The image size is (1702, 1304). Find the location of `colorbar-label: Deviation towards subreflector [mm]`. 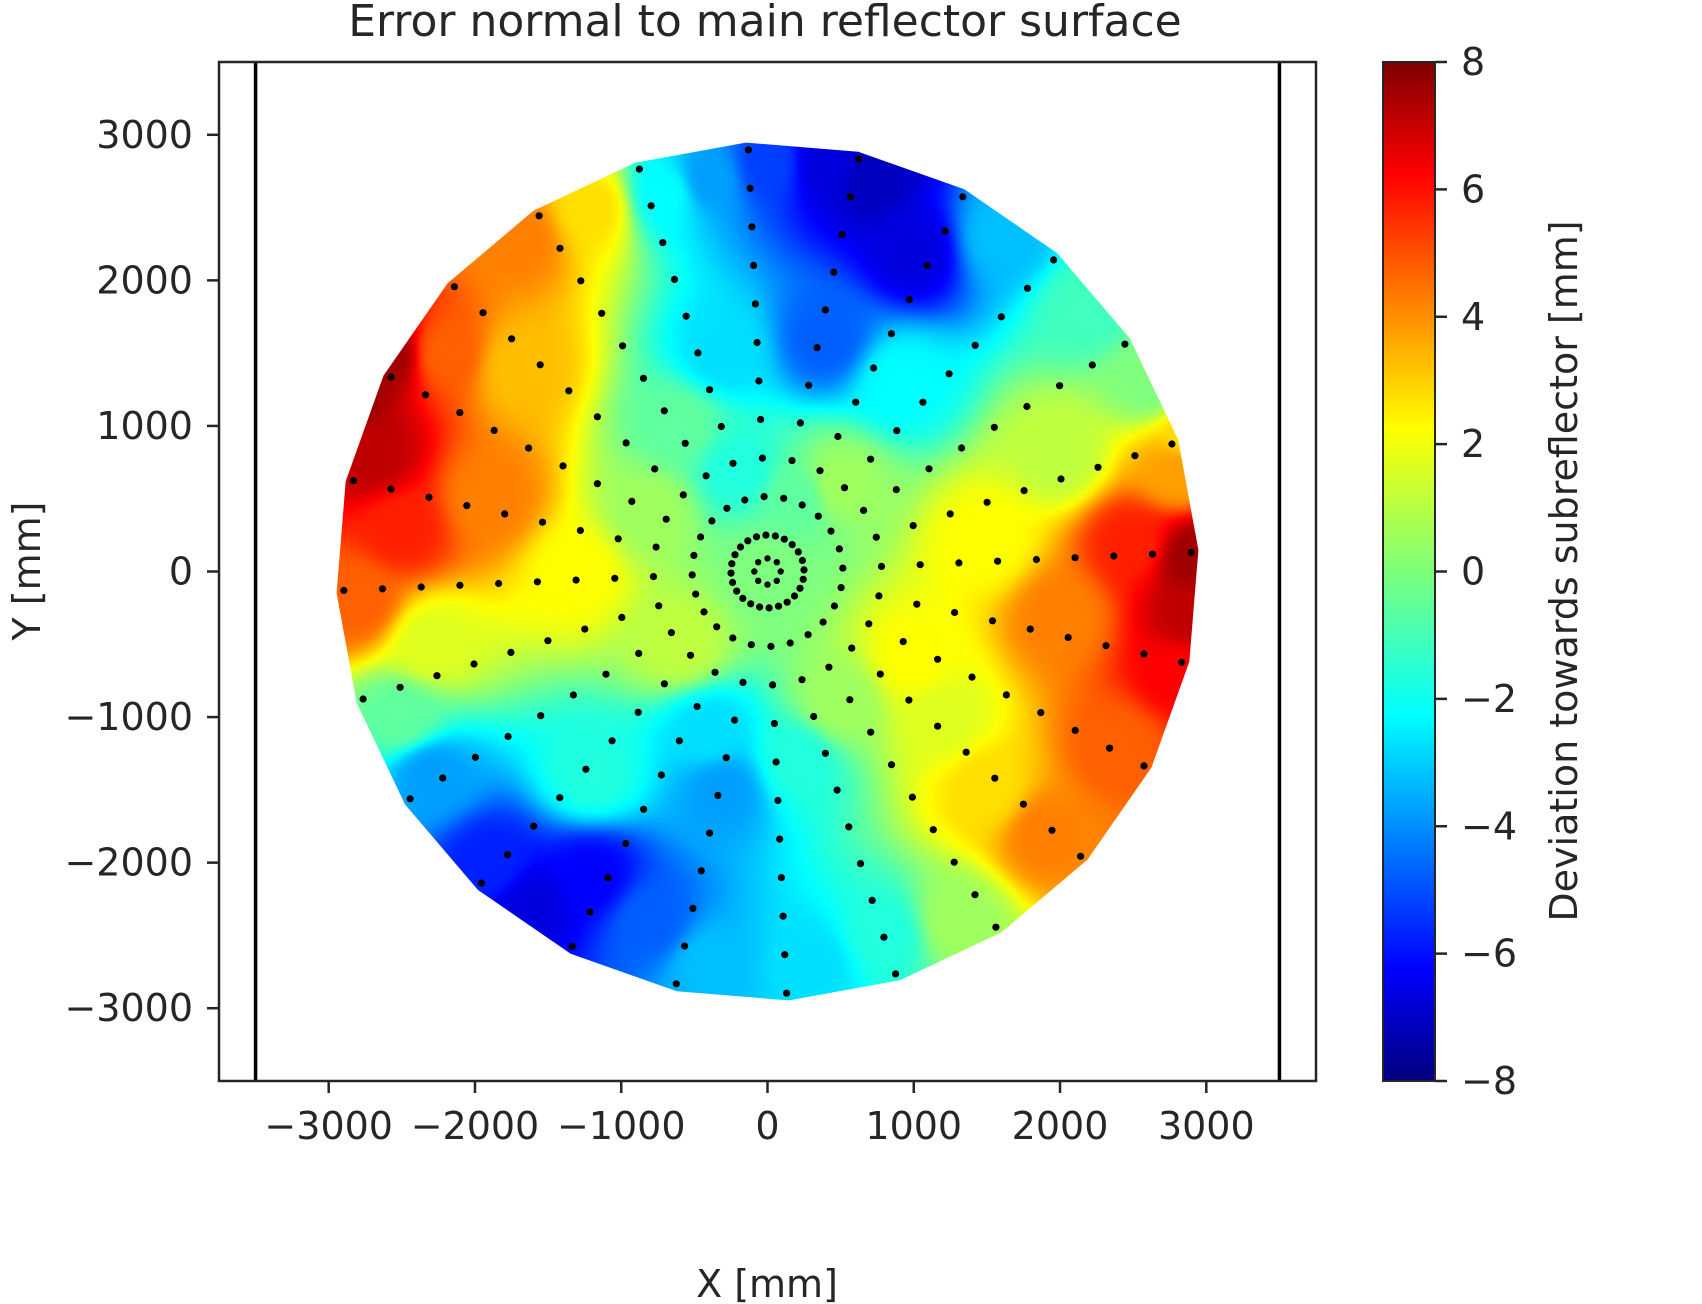

colorbar-label: Deviation towards subreflector [mm] is located at coordinates (1564, 570).